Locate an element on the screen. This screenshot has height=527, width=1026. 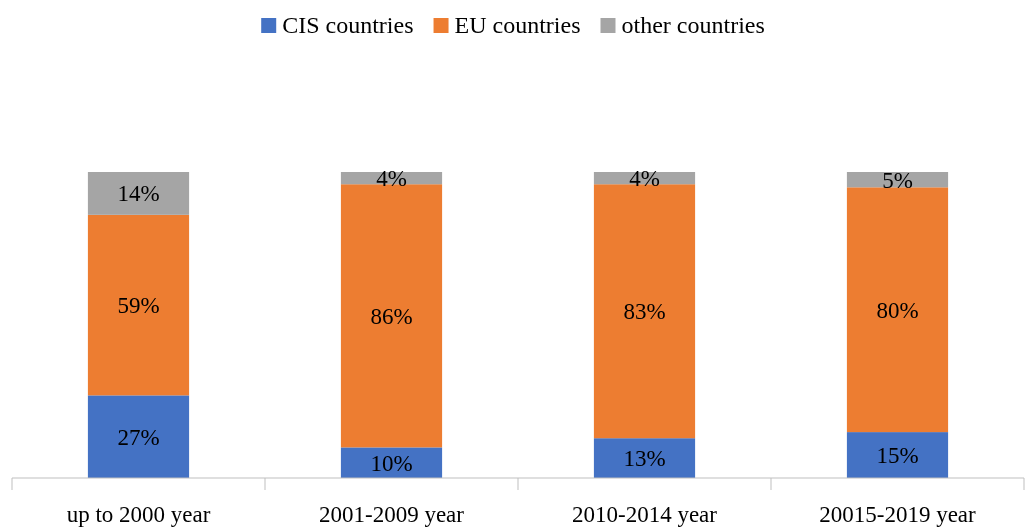
data-label: 10% is located at coordinates (391, 463).